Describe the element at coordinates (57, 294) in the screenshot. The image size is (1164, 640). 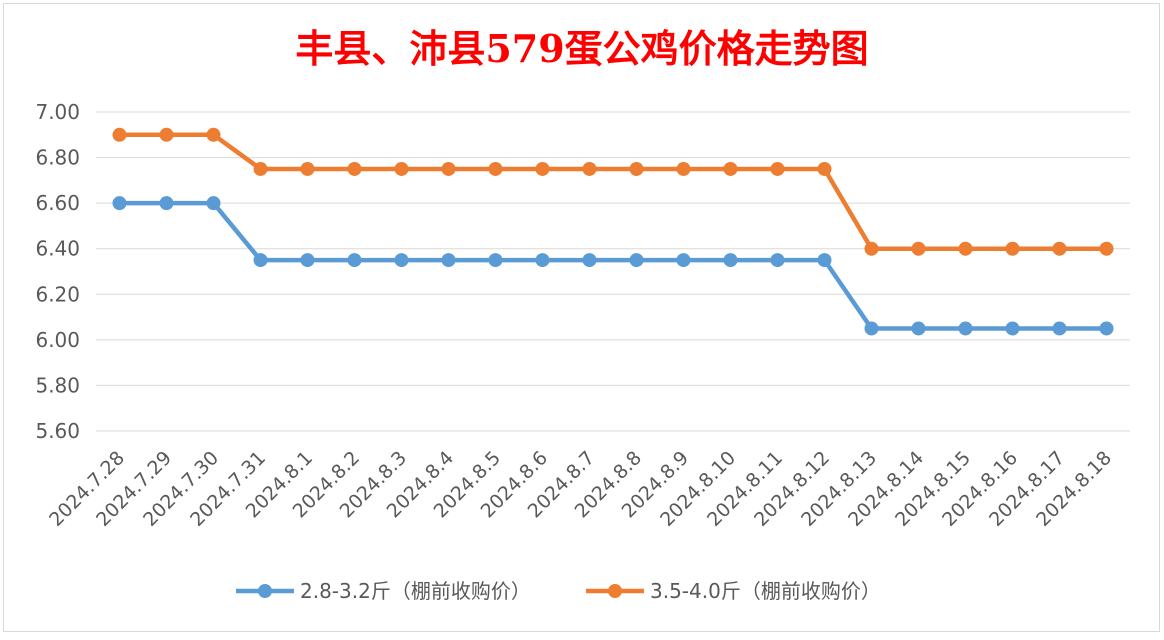
I see `y-tick-label: 6.20` at that location.